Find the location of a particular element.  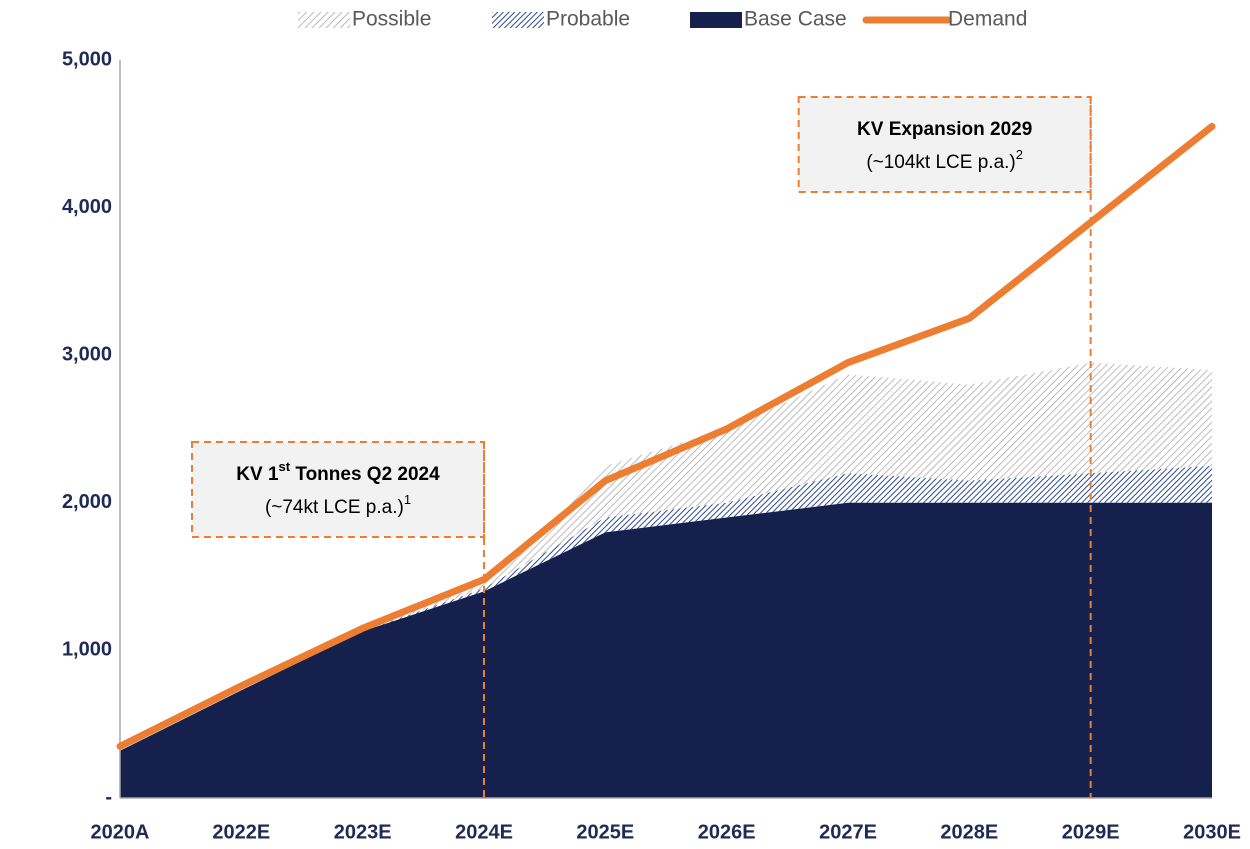

x-tick-label: 2026E is located at coordinates (727, 832).